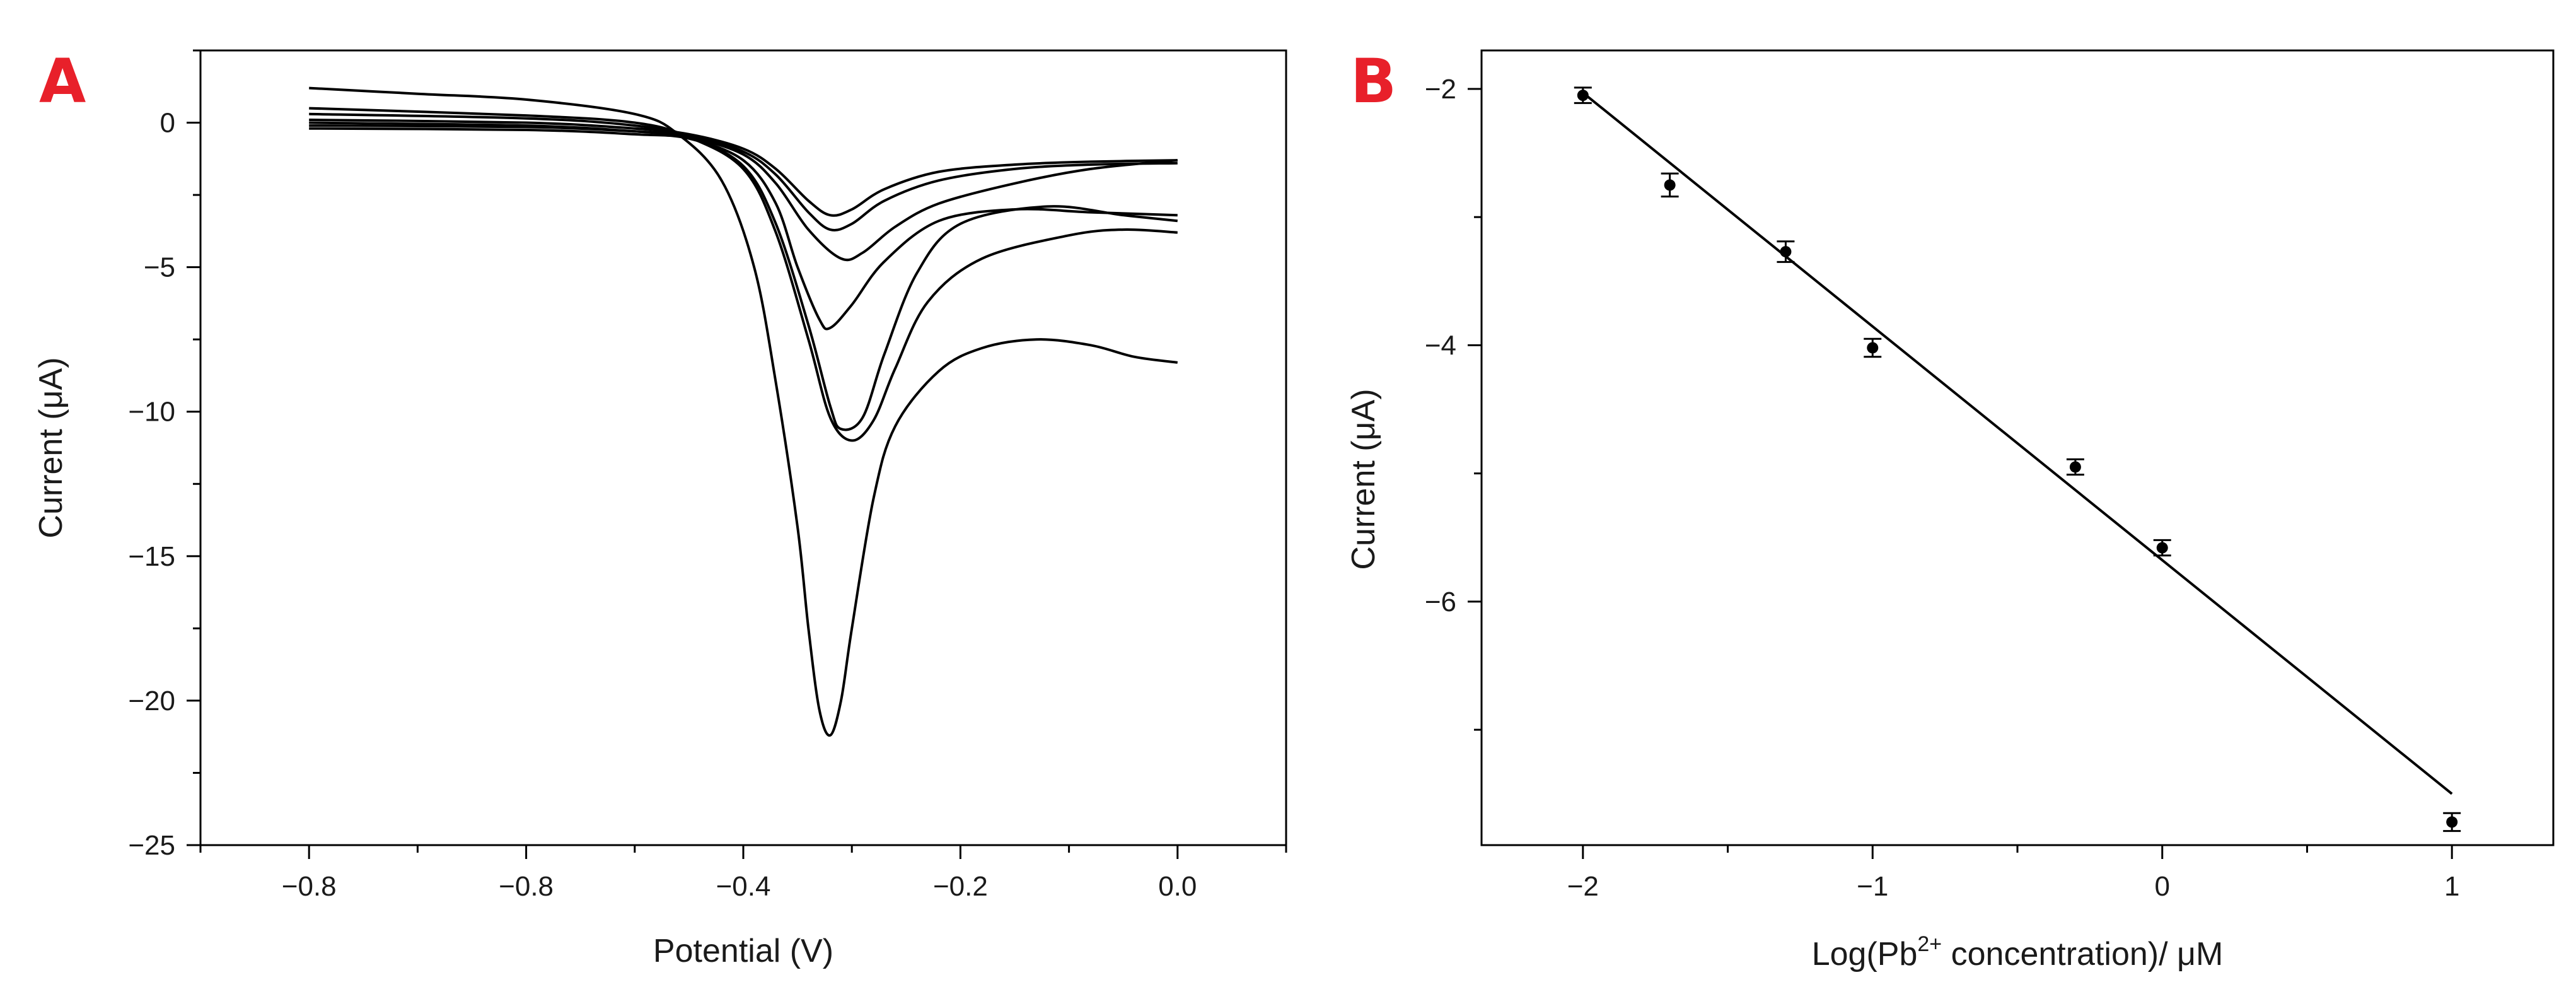 The image size is (2576, 999). I want to click on panel-b-x-axis-title-suffix: concentration)/ μM, so click(2082, 954).